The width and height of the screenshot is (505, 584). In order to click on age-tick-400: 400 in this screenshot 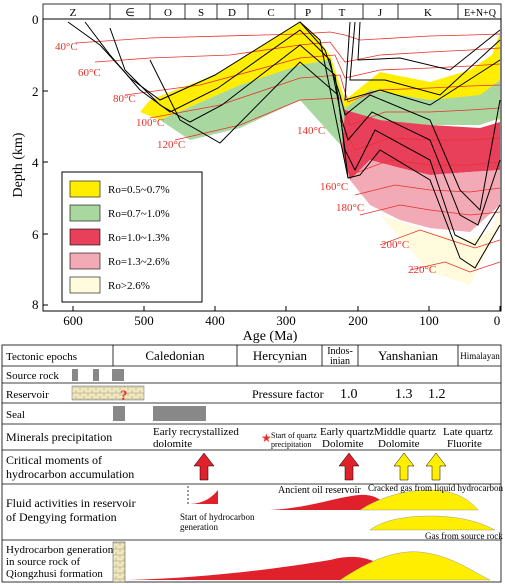, I will do `click(215, 320)`.